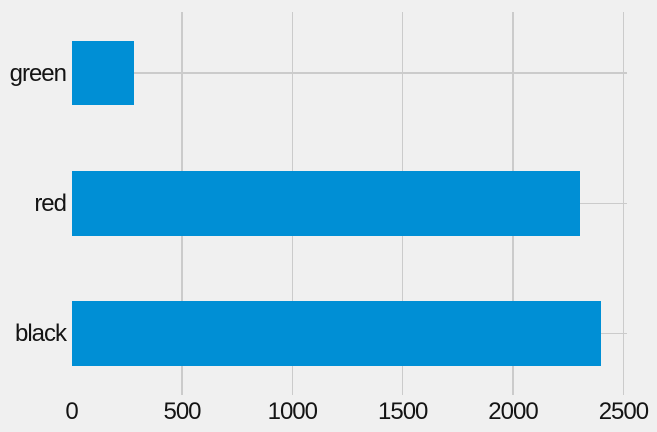 The image size is (657, 432). I want to click on y-tick-label-black: black, so click(40, 333).